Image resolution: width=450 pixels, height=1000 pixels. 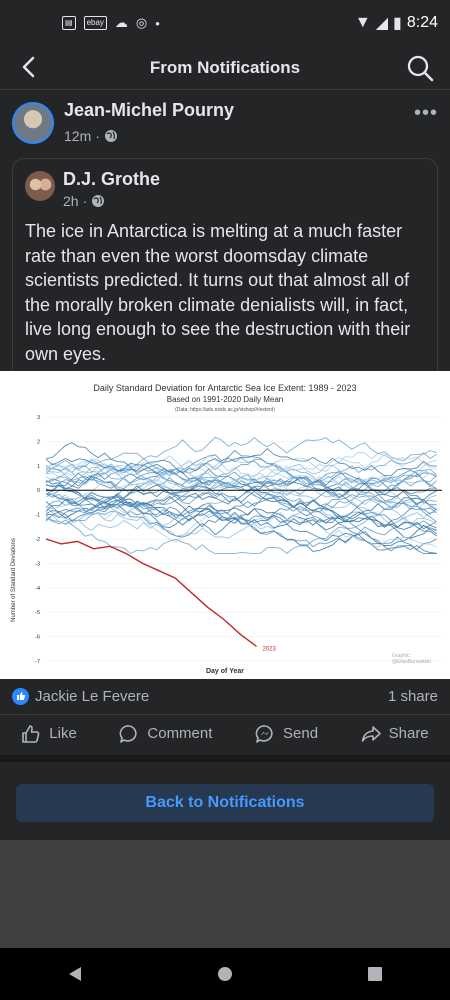 What do you see at coordinates (225, 125) in the screenshot?
I see `post-author-row: Jean-Michel Pourny 12m · •••` at bounding box center [225, 125].